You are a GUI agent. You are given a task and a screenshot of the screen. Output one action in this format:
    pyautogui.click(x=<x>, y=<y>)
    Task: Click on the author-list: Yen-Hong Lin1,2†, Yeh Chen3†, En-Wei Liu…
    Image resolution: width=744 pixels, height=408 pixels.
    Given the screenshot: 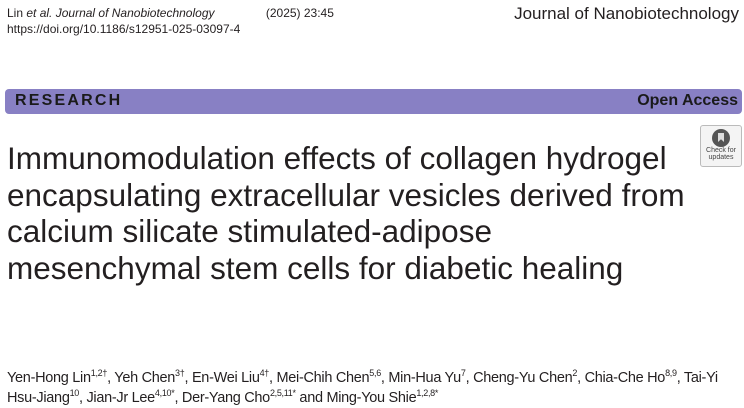 What is the action you would take?
    pyautogui.click(x=374, y=388)
    